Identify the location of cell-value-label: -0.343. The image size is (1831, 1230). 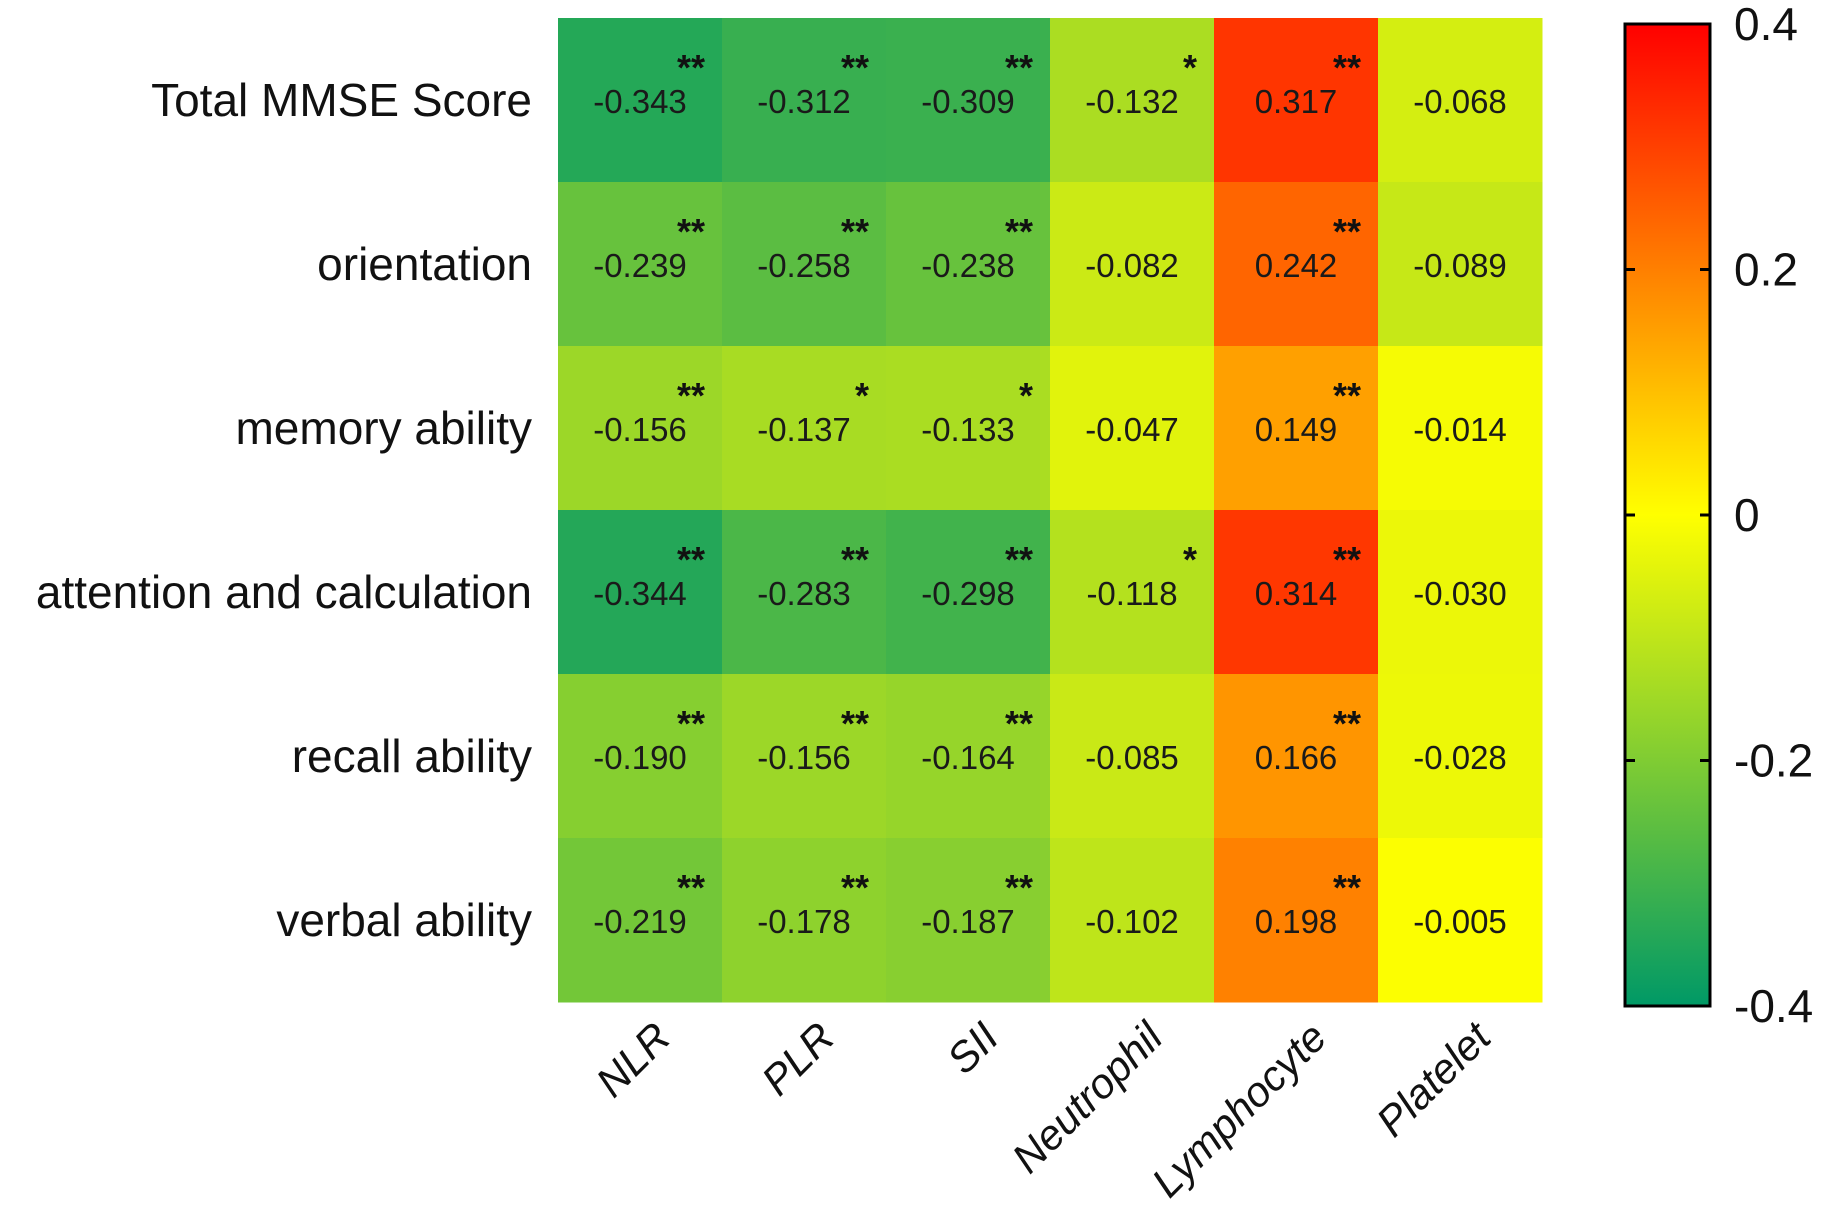
(640, 101).